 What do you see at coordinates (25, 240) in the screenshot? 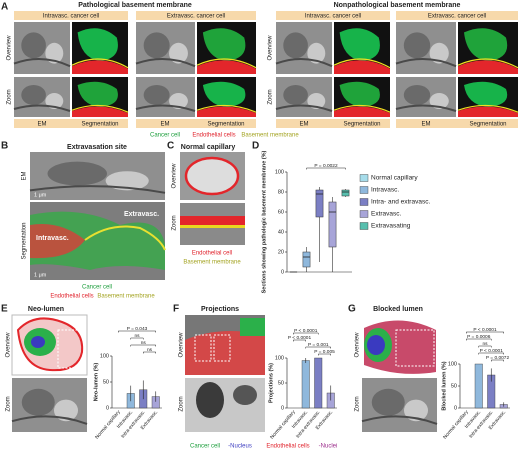
I see `row-label: Segmentation` at bounding box center [25, 240].